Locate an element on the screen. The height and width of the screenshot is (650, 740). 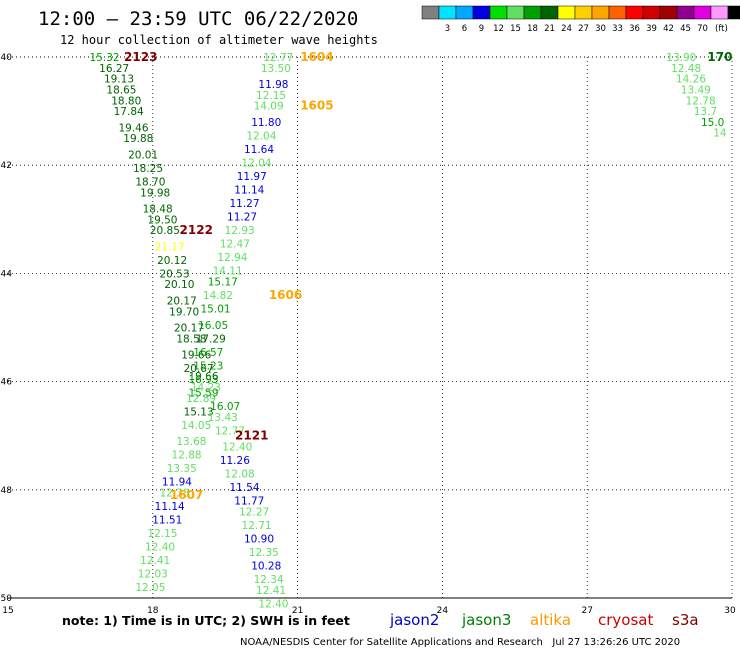
swh-point: 13.90 is located at coordinates (681, 58).